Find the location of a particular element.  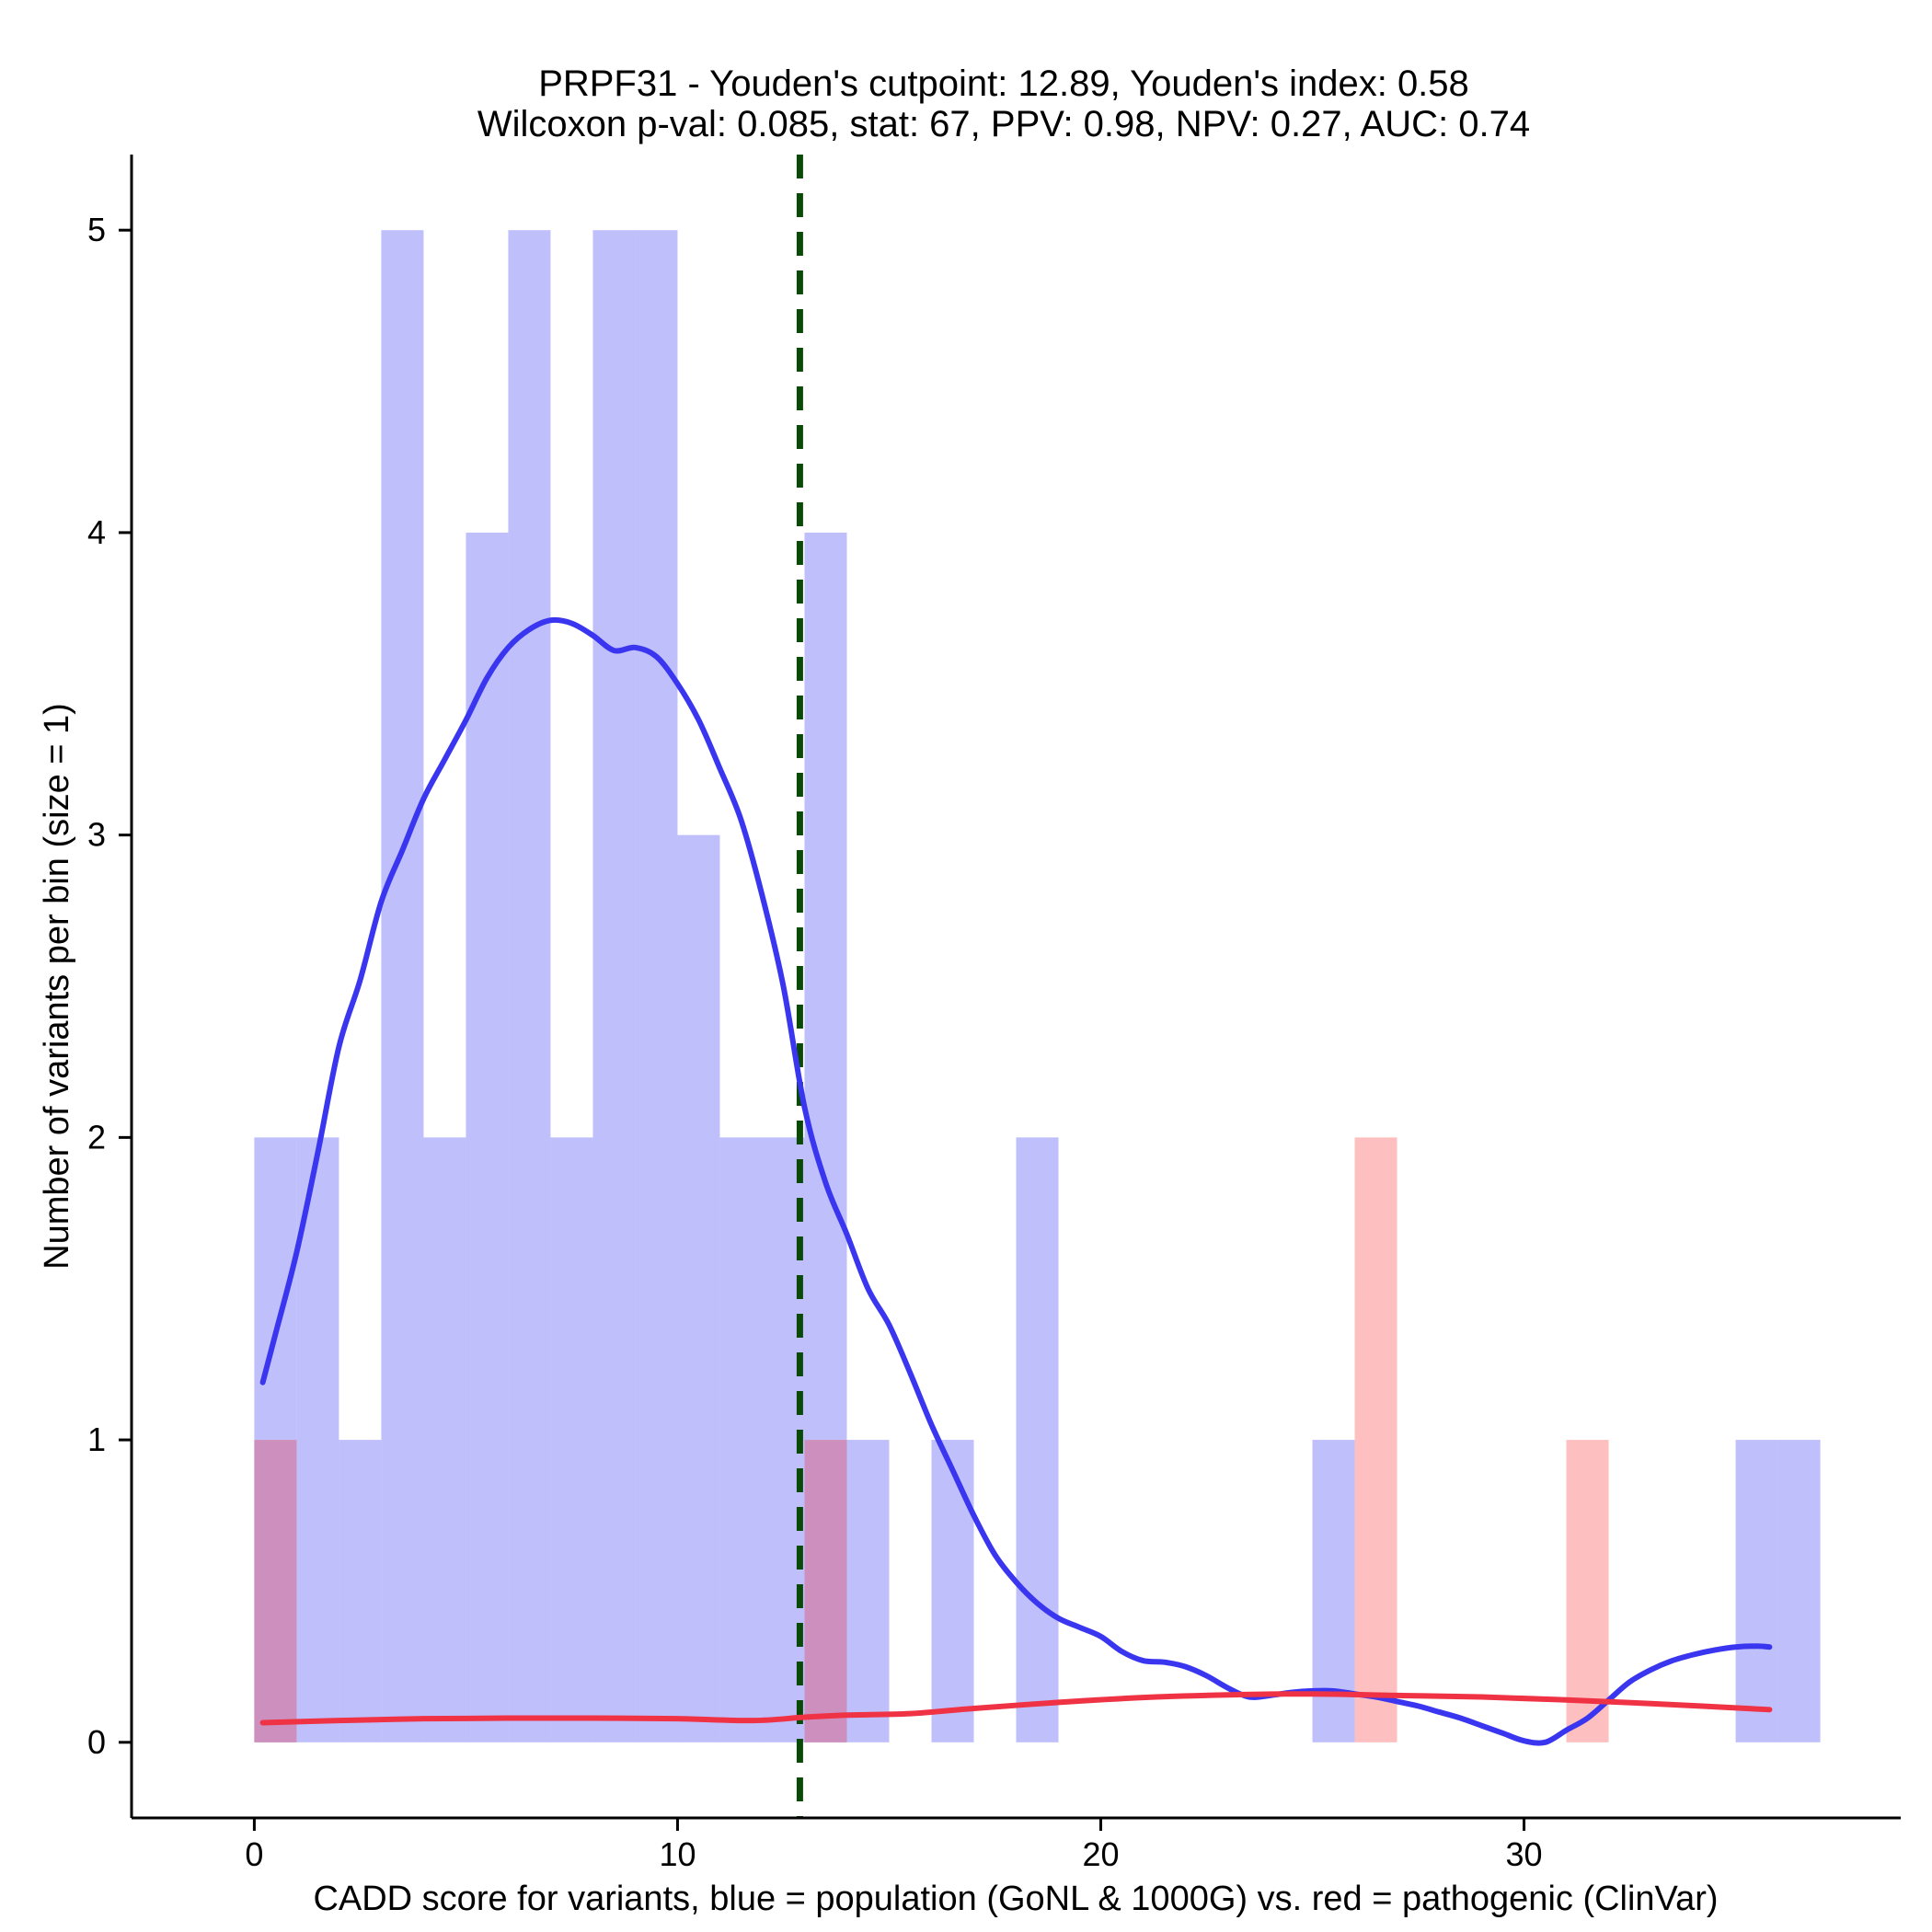

y-tick-label: 2 is located at coordinates (96, 1137).